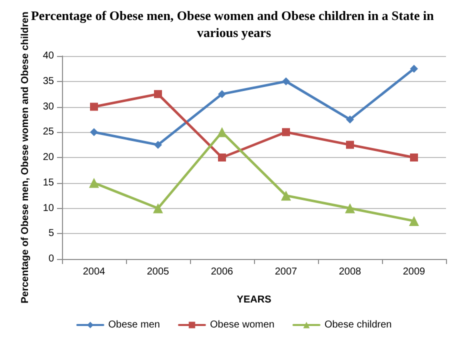 This screenshot has height=339, width=468. I want to click on legend-label: Obese children, so click(358, 325).